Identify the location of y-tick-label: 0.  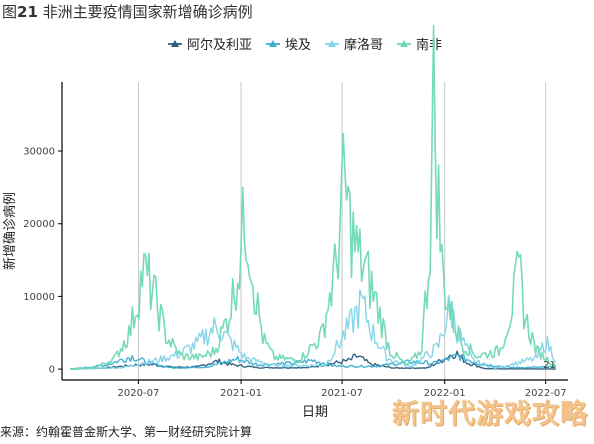
(52, 370).